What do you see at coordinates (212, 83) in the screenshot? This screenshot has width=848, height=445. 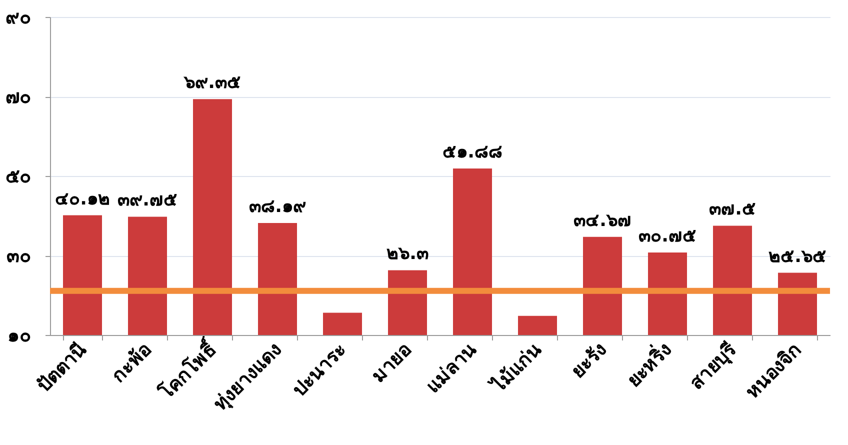 I see `data-label: ๖๙.๓๕` at bounding box center [212, 83].